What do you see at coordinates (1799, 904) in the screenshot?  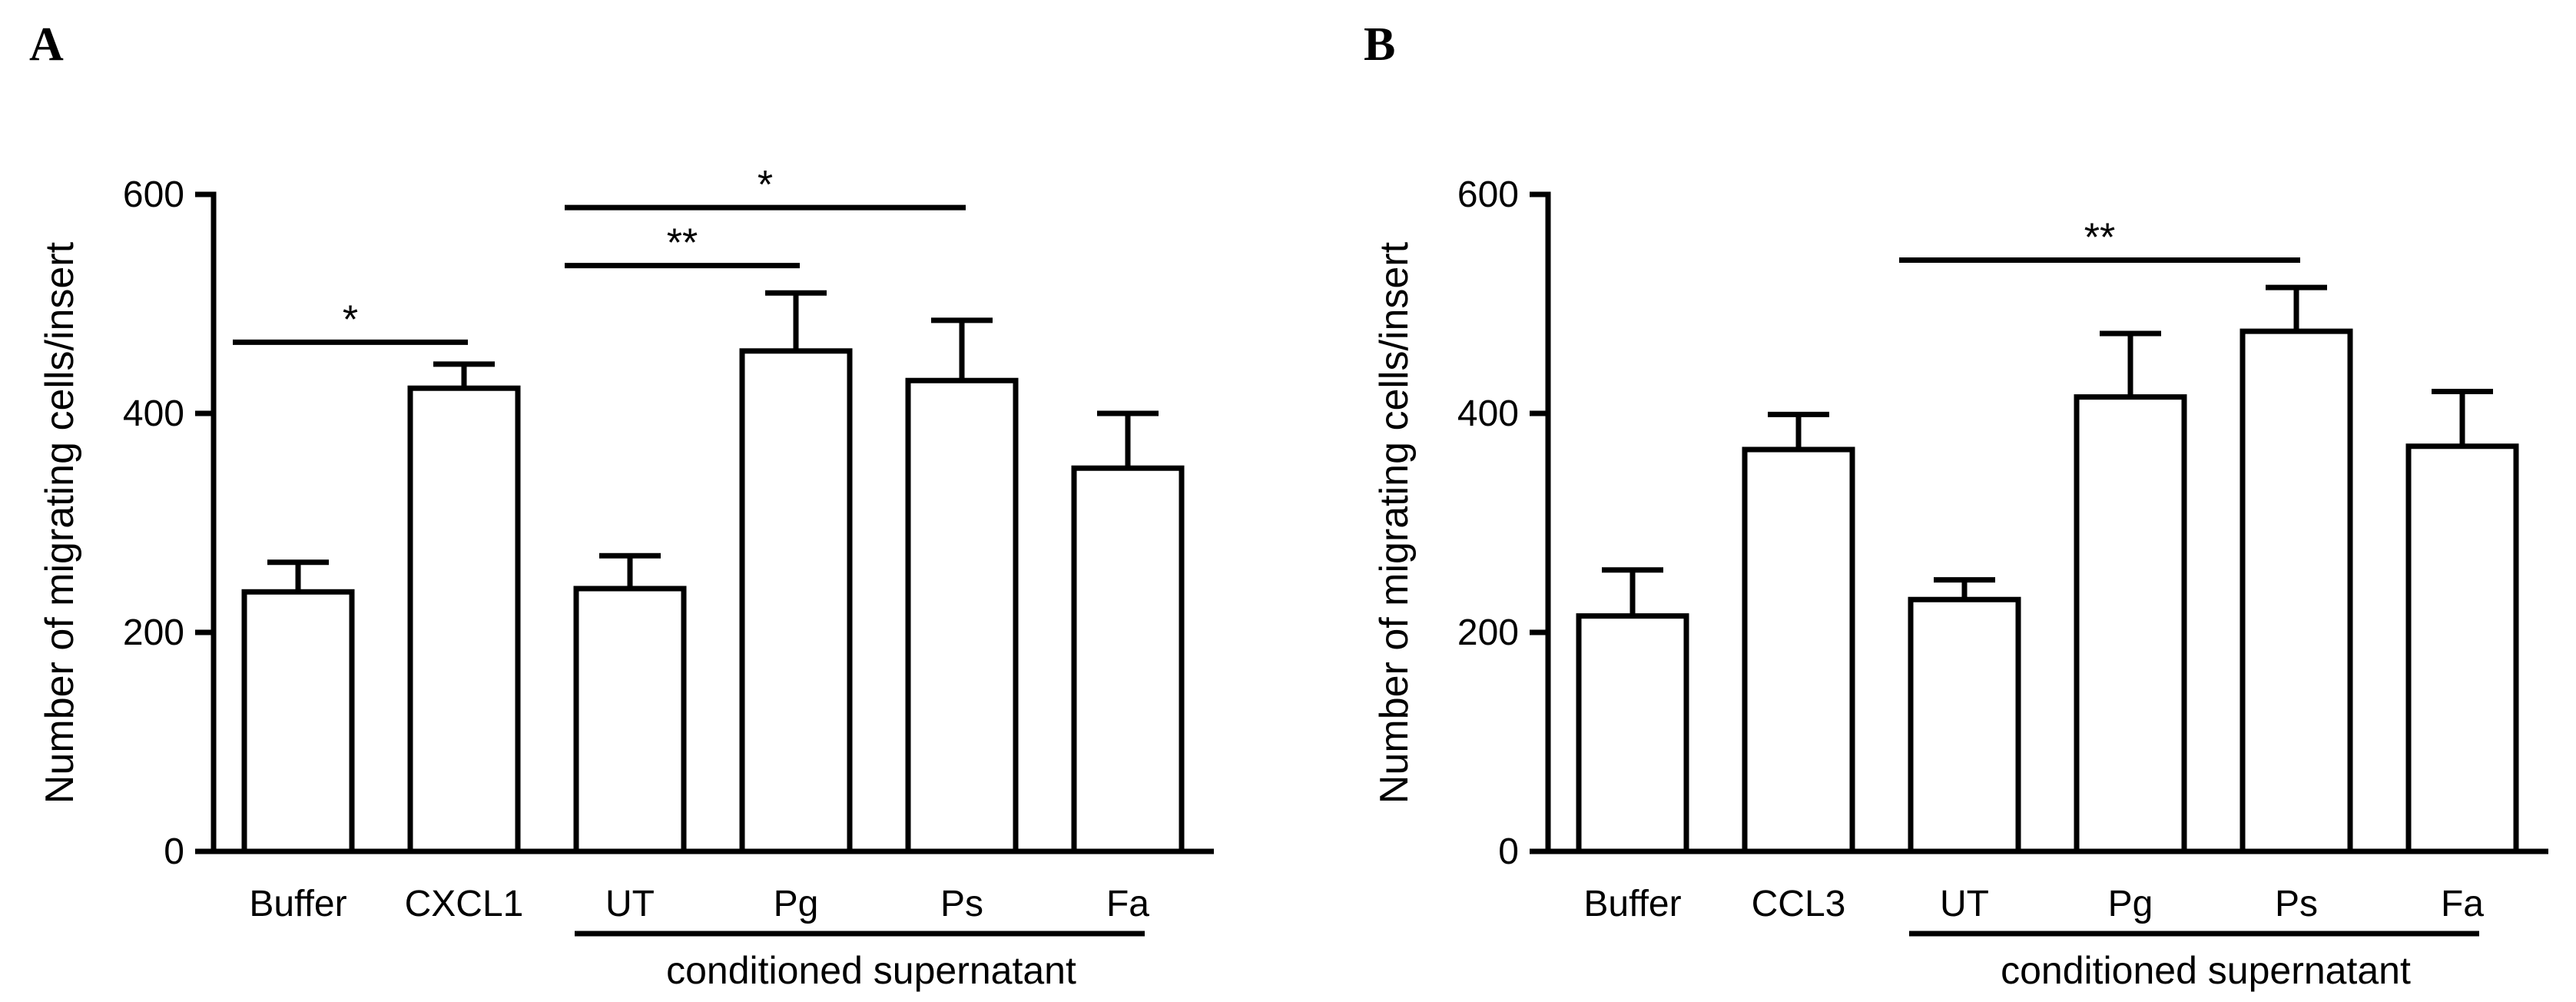 I see `x-tick-label: CCL3` at bounding box center [1799, 904].